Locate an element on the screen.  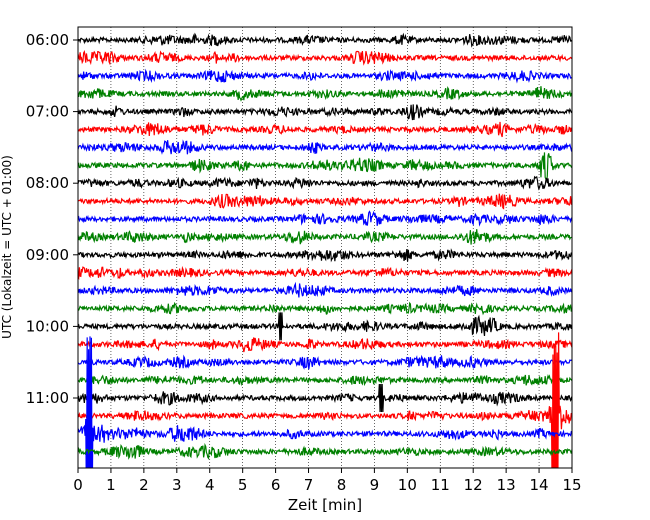
y-tick-label: 09:00 is located at coordinates (47, 255).